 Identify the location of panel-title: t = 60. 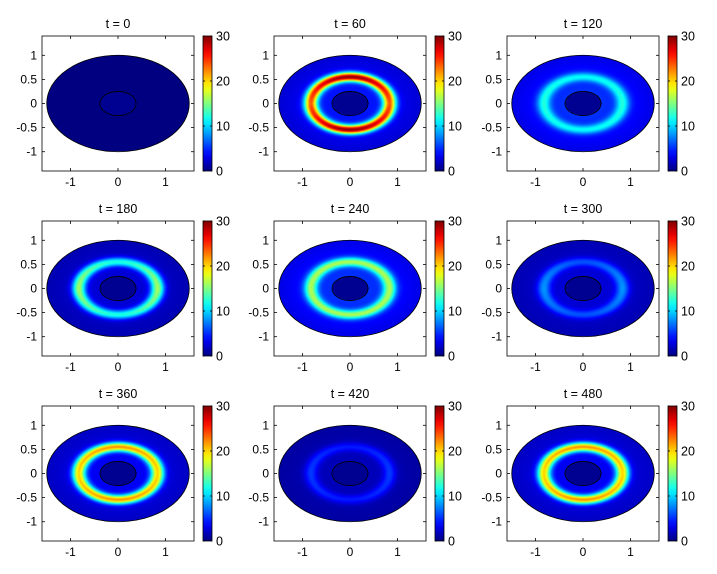
(350, 24).